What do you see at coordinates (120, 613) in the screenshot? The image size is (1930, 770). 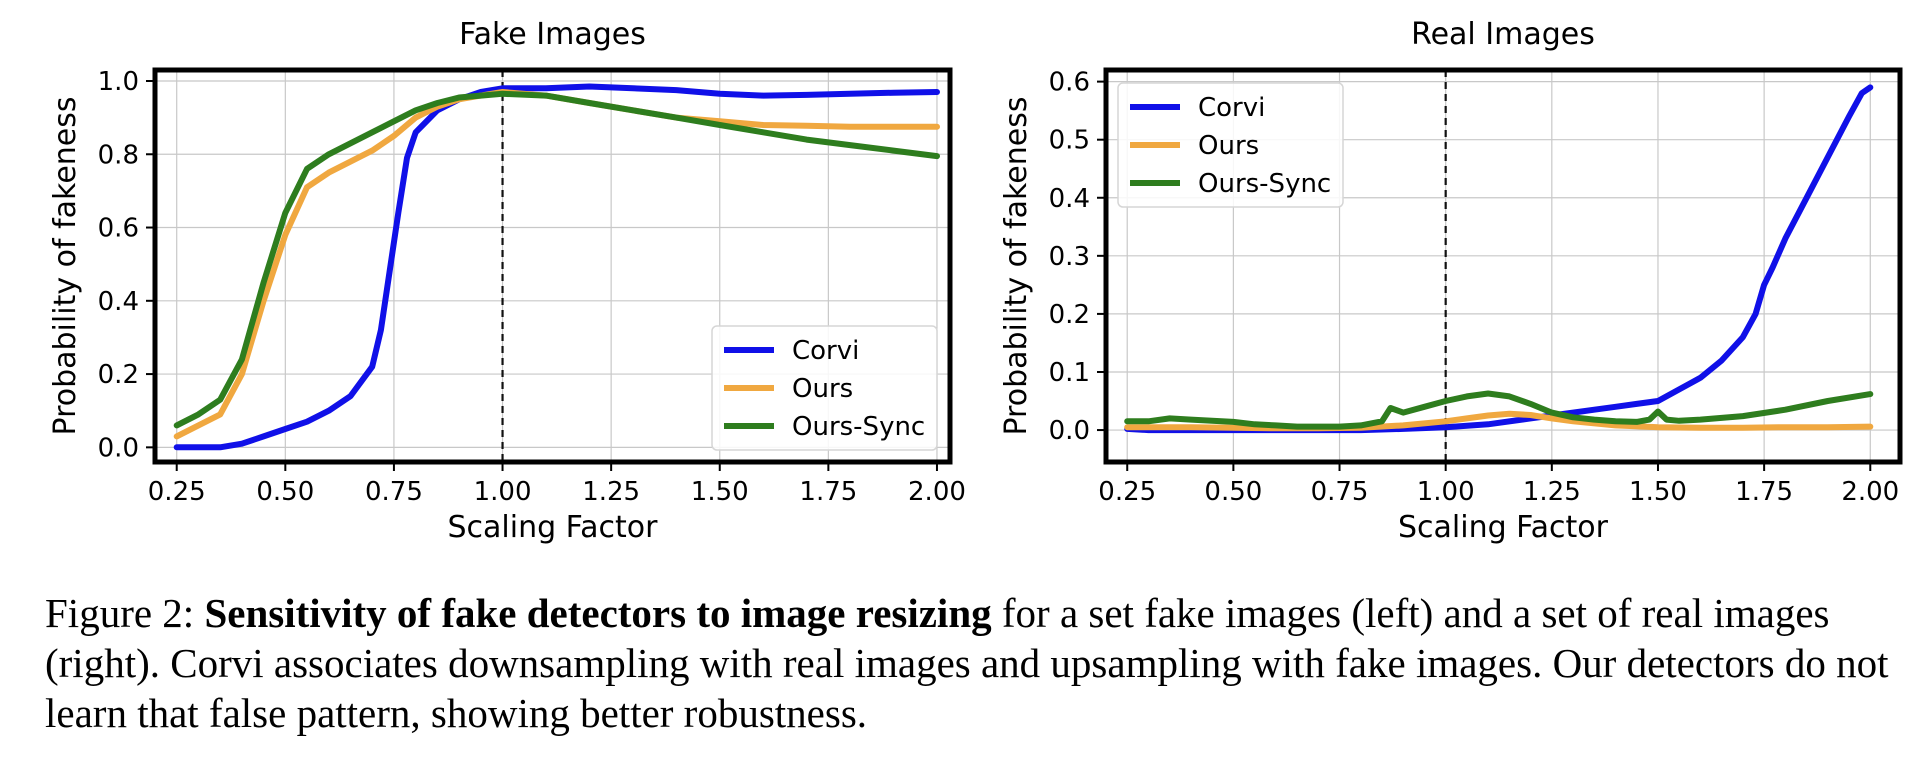 I see `caption-label: Figure 2:` at bounding box center [120, 613].